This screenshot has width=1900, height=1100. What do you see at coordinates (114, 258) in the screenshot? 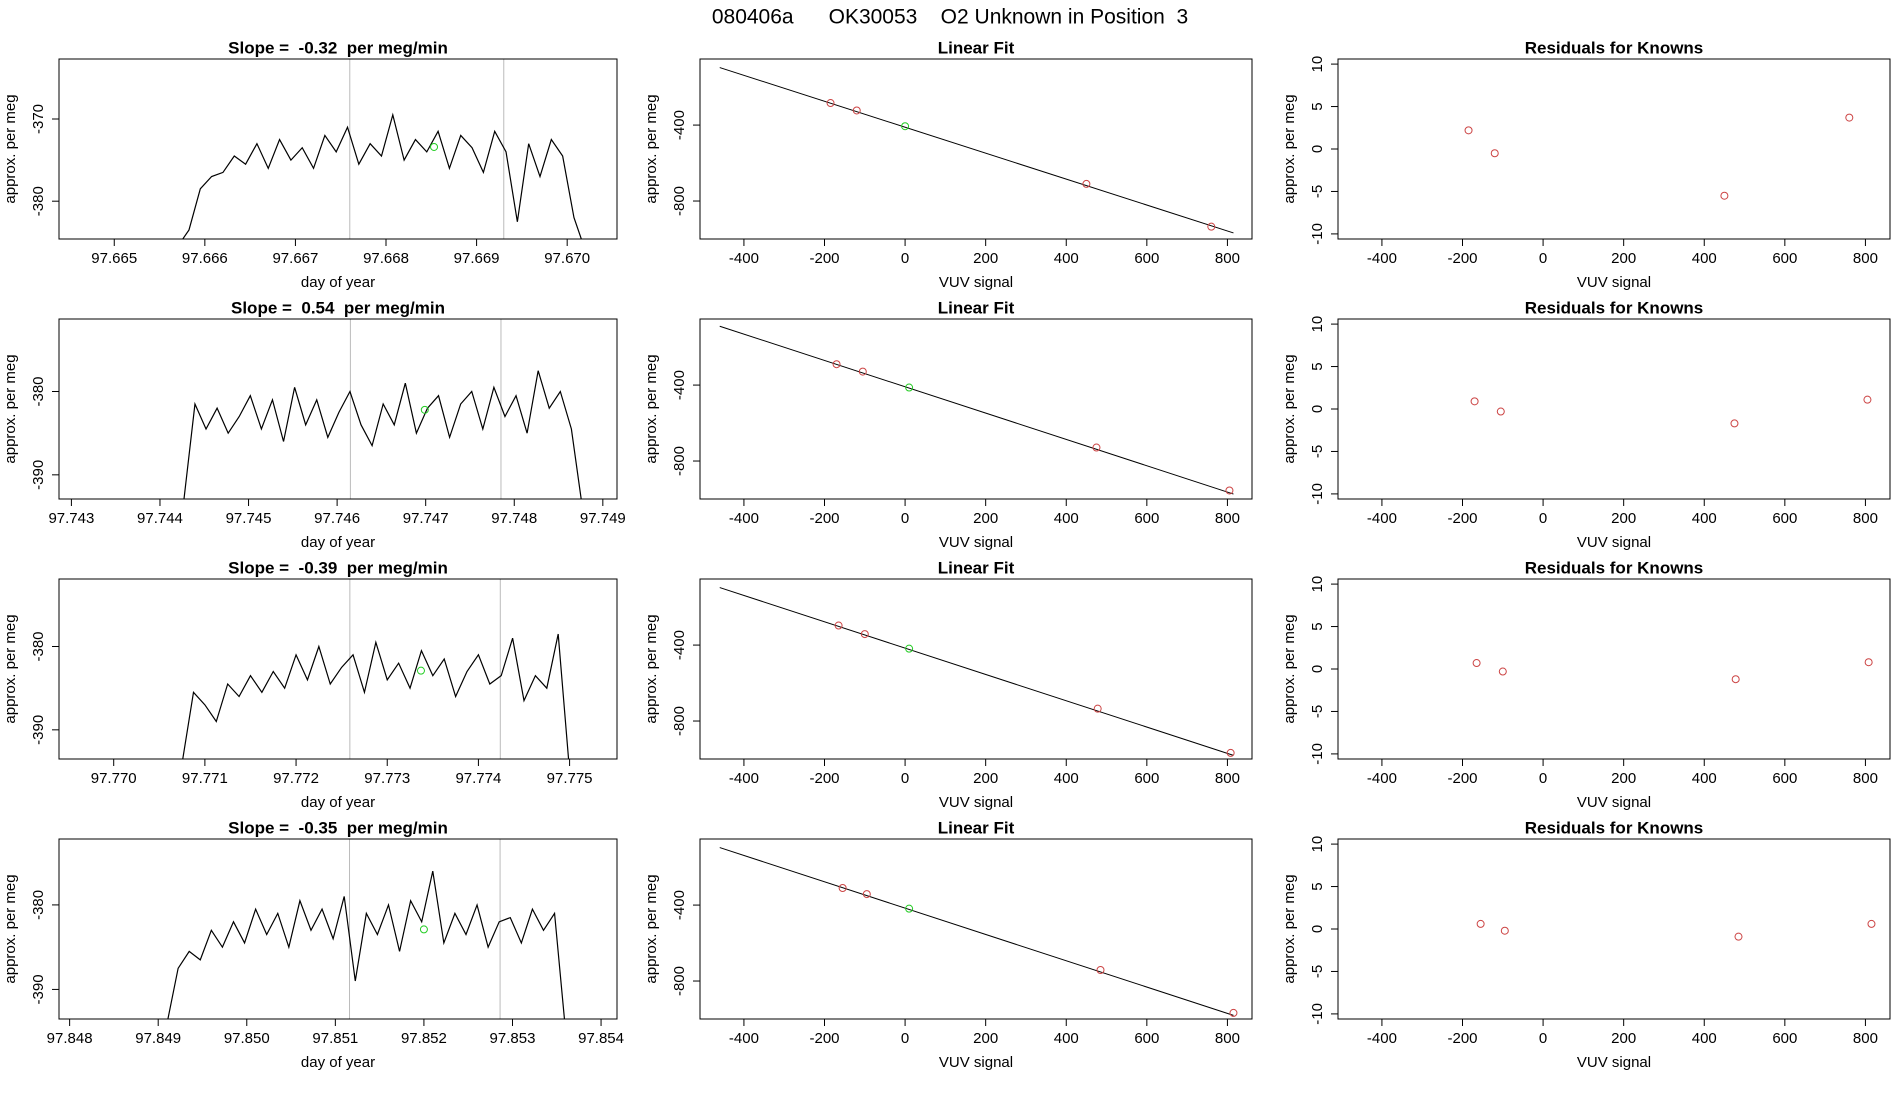
I see `x-tick-label: 97.665` at bounding box center [114, 258].